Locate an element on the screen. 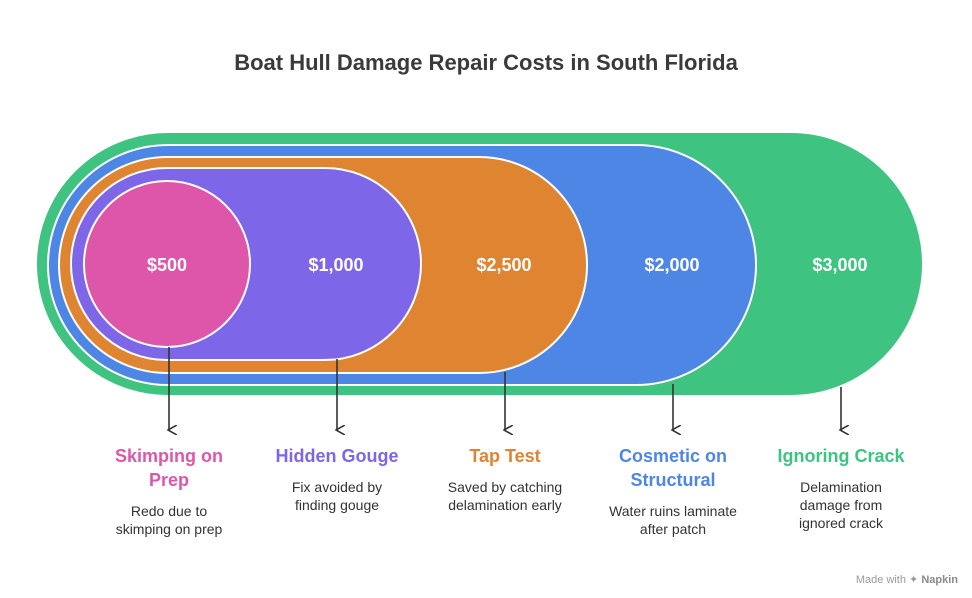 This screenshot has height=598, width=972. stage-title: Skimping on Prep is located at coordinates (169, 468).